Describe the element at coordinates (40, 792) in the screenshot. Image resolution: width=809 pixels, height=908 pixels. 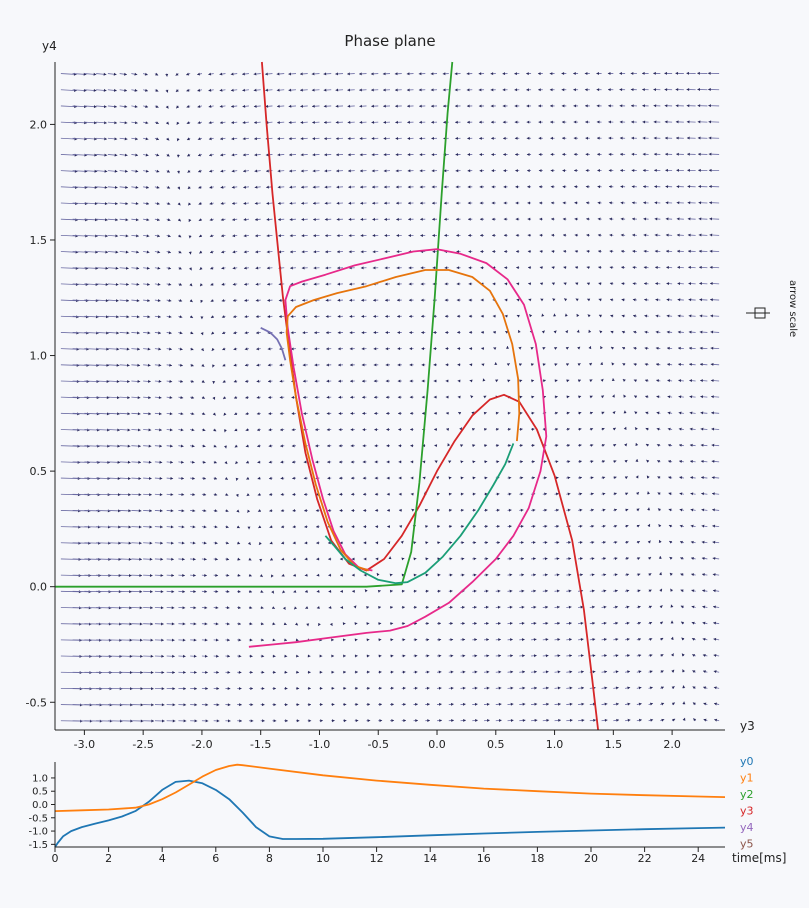
I see `value-tick-label: 0.5` at that location.